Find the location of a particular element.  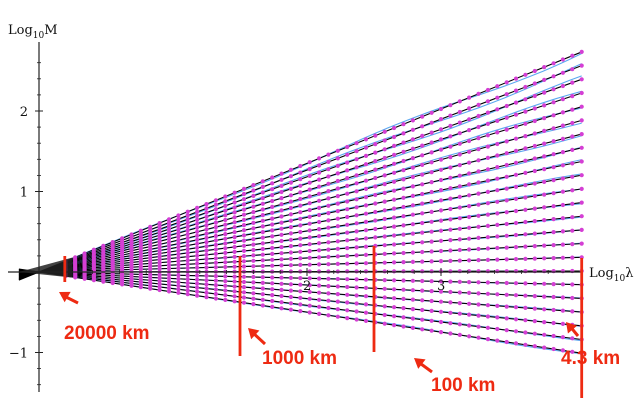

annotation-arrowhead is located at coordinates (254, 334).